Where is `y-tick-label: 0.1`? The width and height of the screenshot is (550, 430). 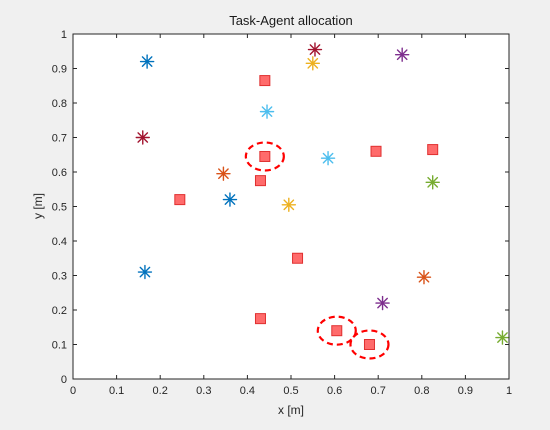 y-tick-label: 0.1 is located at coordinates (59, 346).